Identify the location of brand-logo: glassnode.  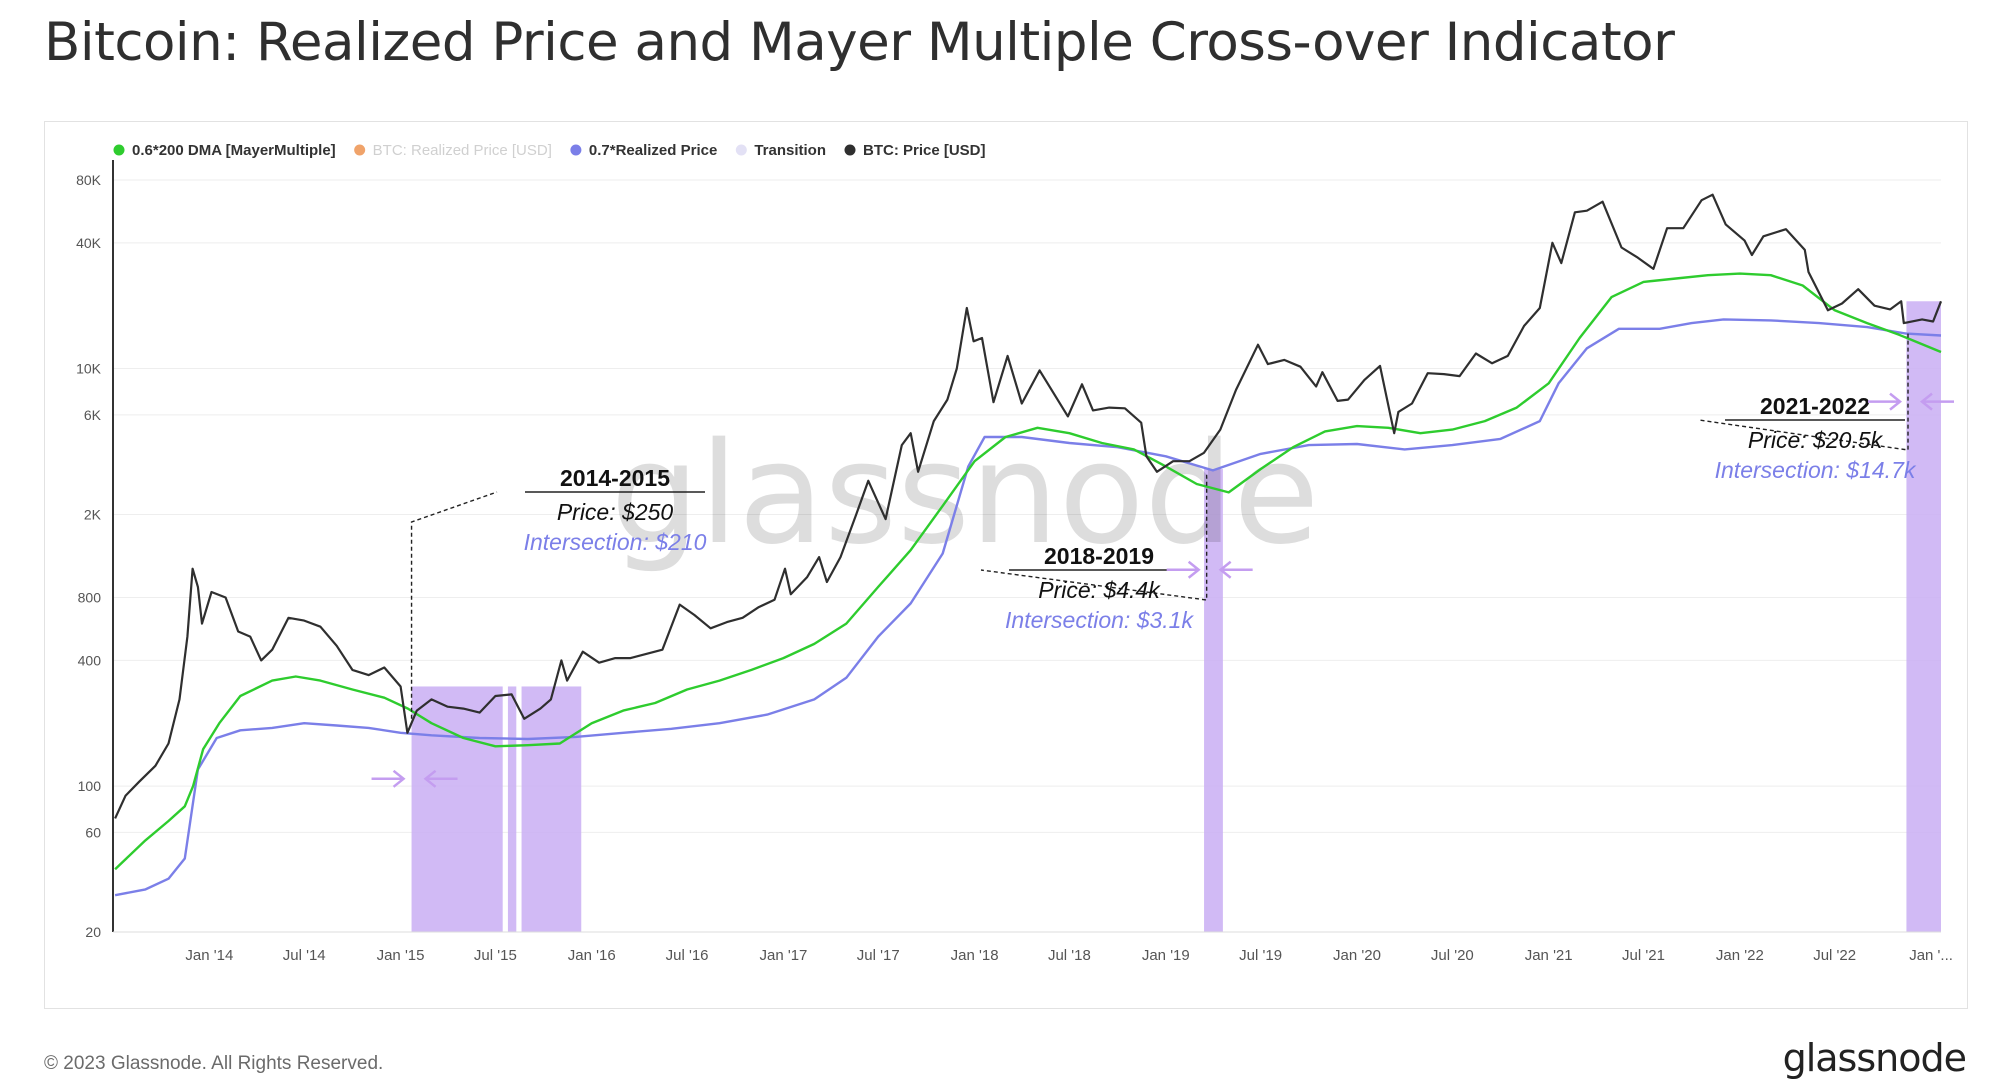
(1874, 1058).